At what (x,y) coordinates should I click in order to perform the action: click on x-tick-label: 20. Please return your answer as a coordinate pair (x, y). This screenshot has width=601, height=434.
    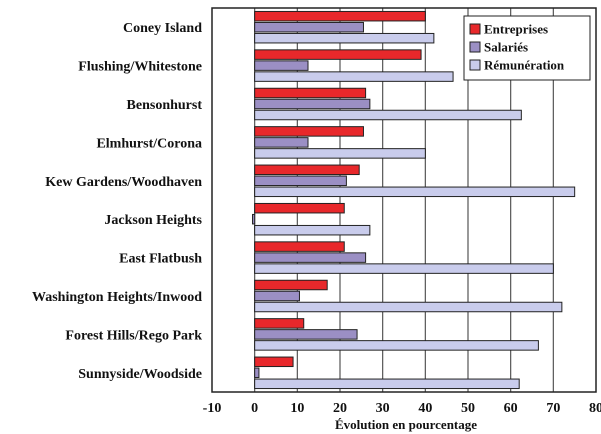
    Looking at the image, I should click on (340, 408).